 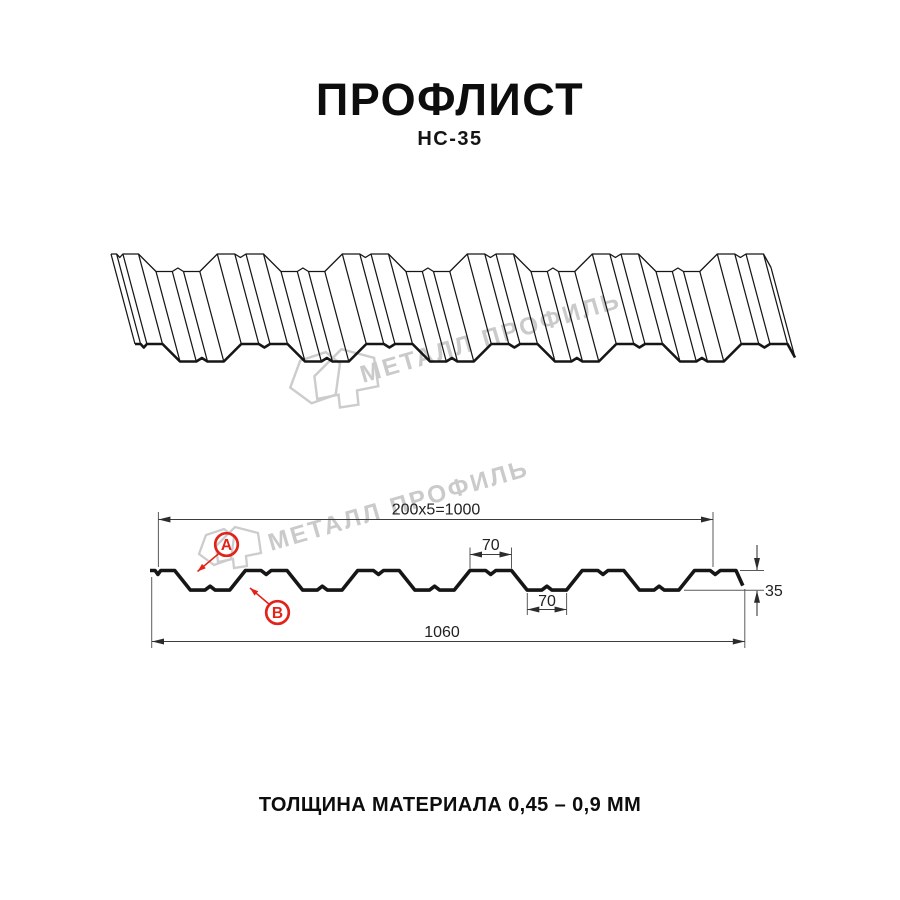 What do you see at coordinates (490, 338) in the screenshot?
I see `watermark-text-top: МЕТАЛЛ ПРОФИЛЬ` at bounding box center [490, 338].